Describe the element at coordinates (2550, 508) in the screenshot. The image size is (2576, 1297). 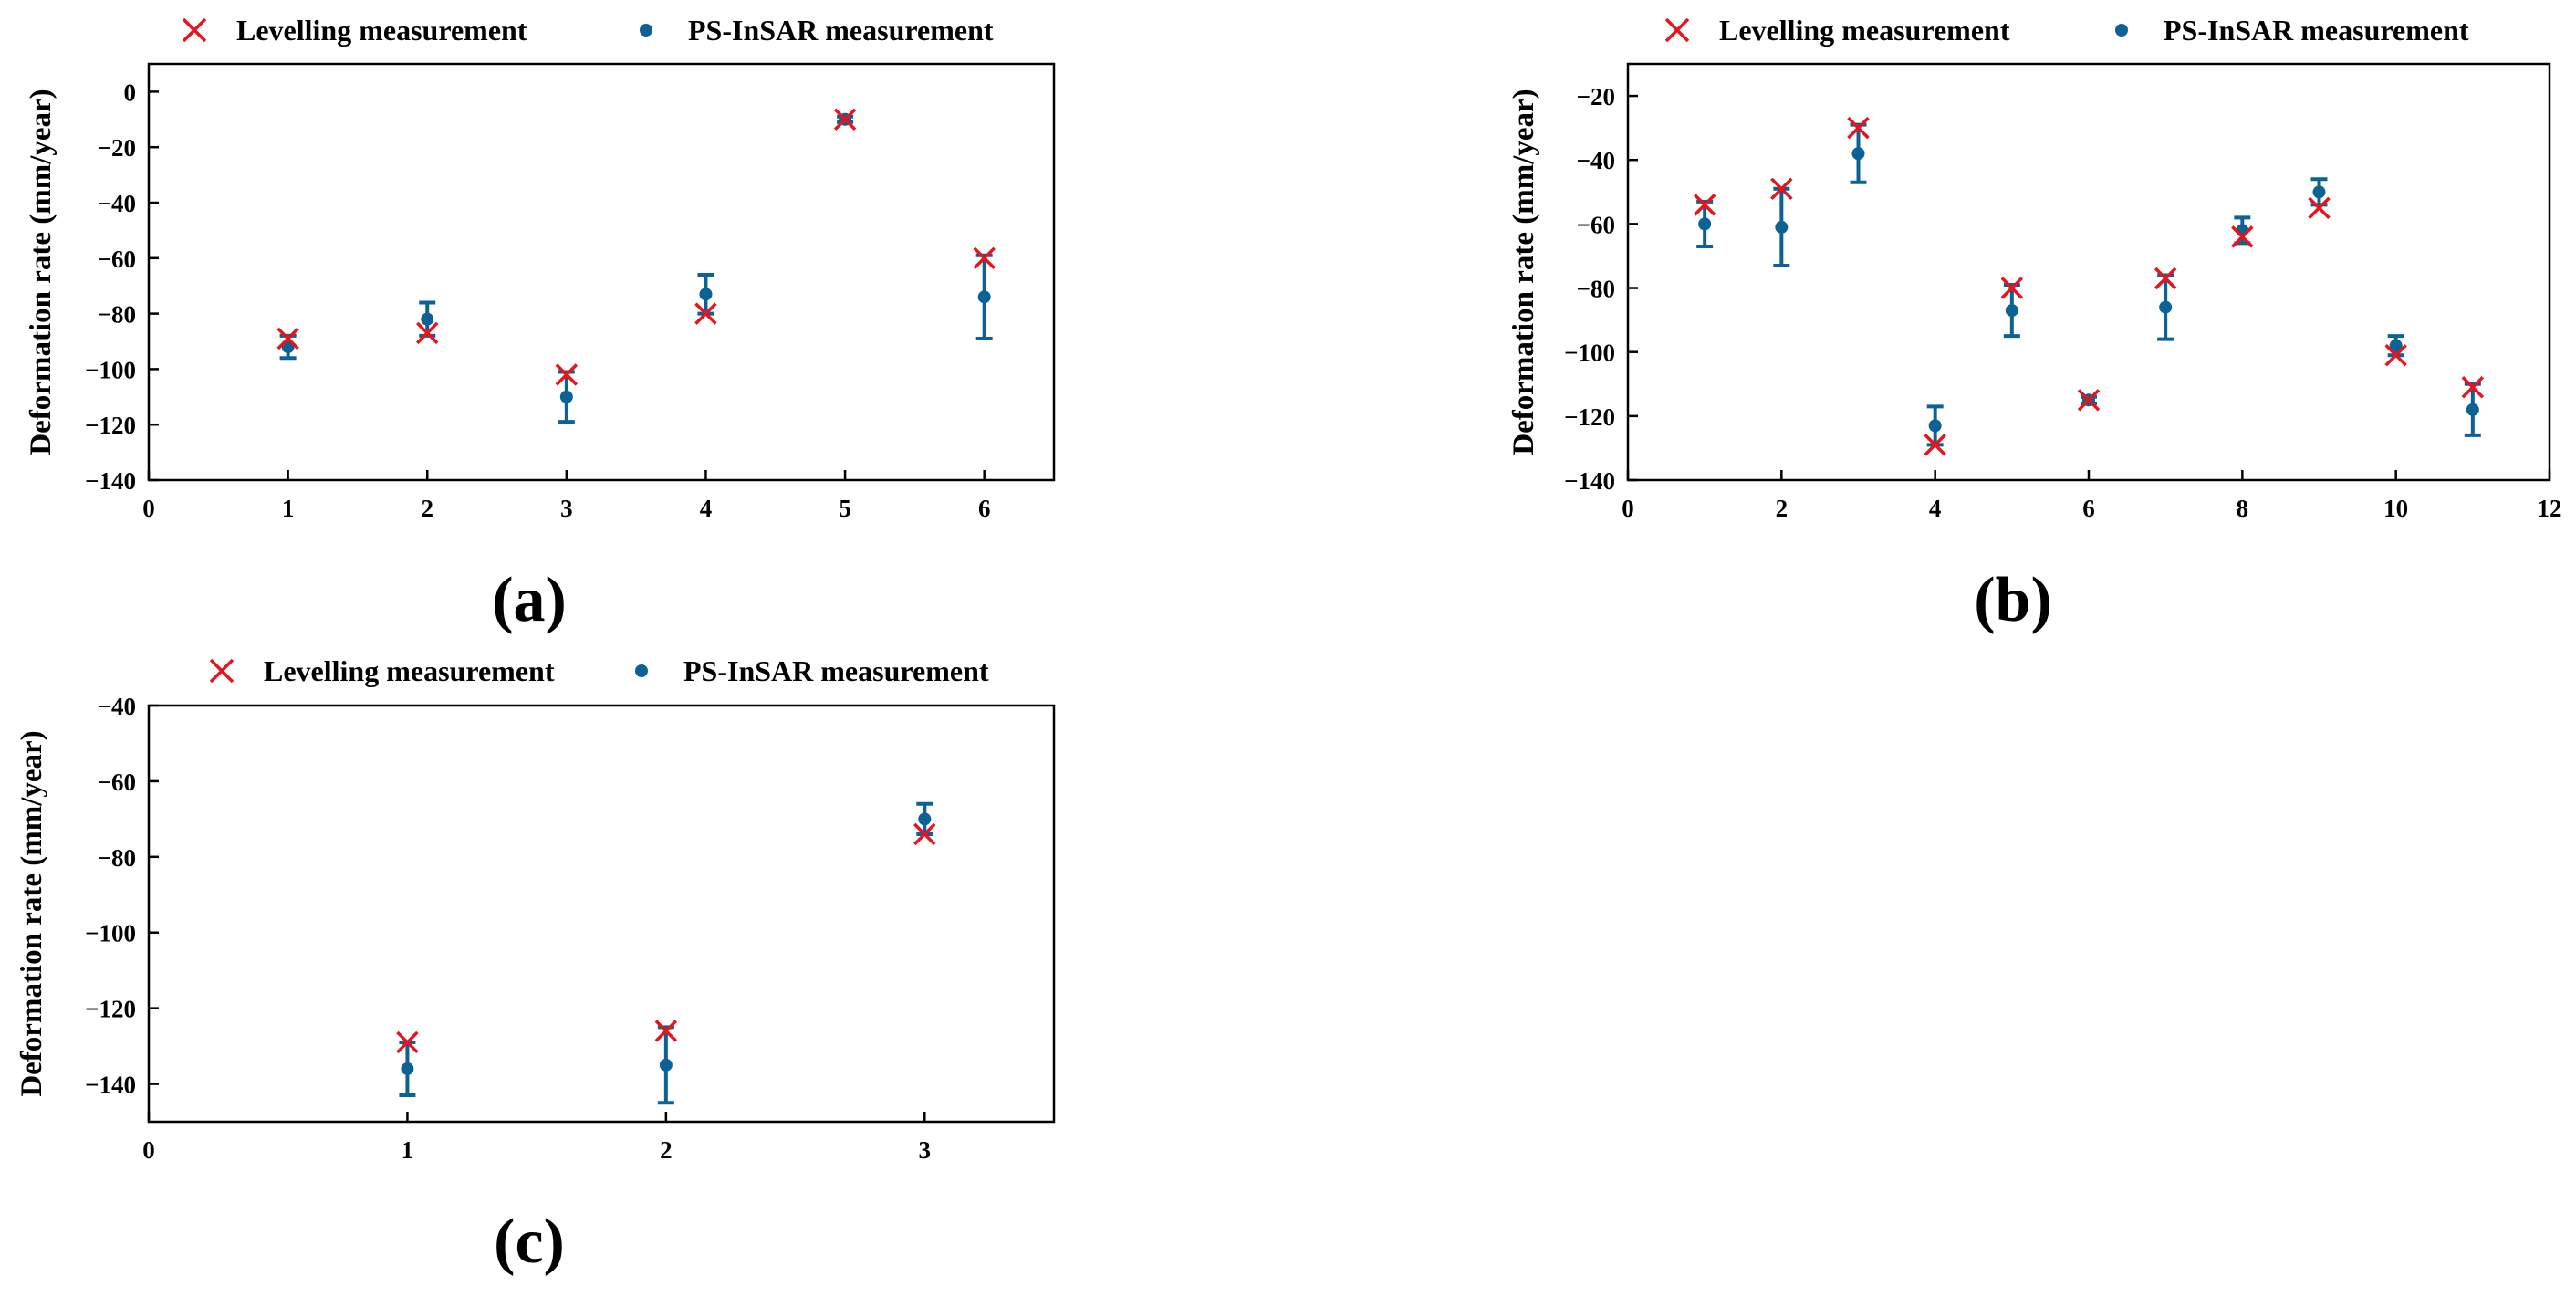
I see `x-tick-label: 12` at that location.